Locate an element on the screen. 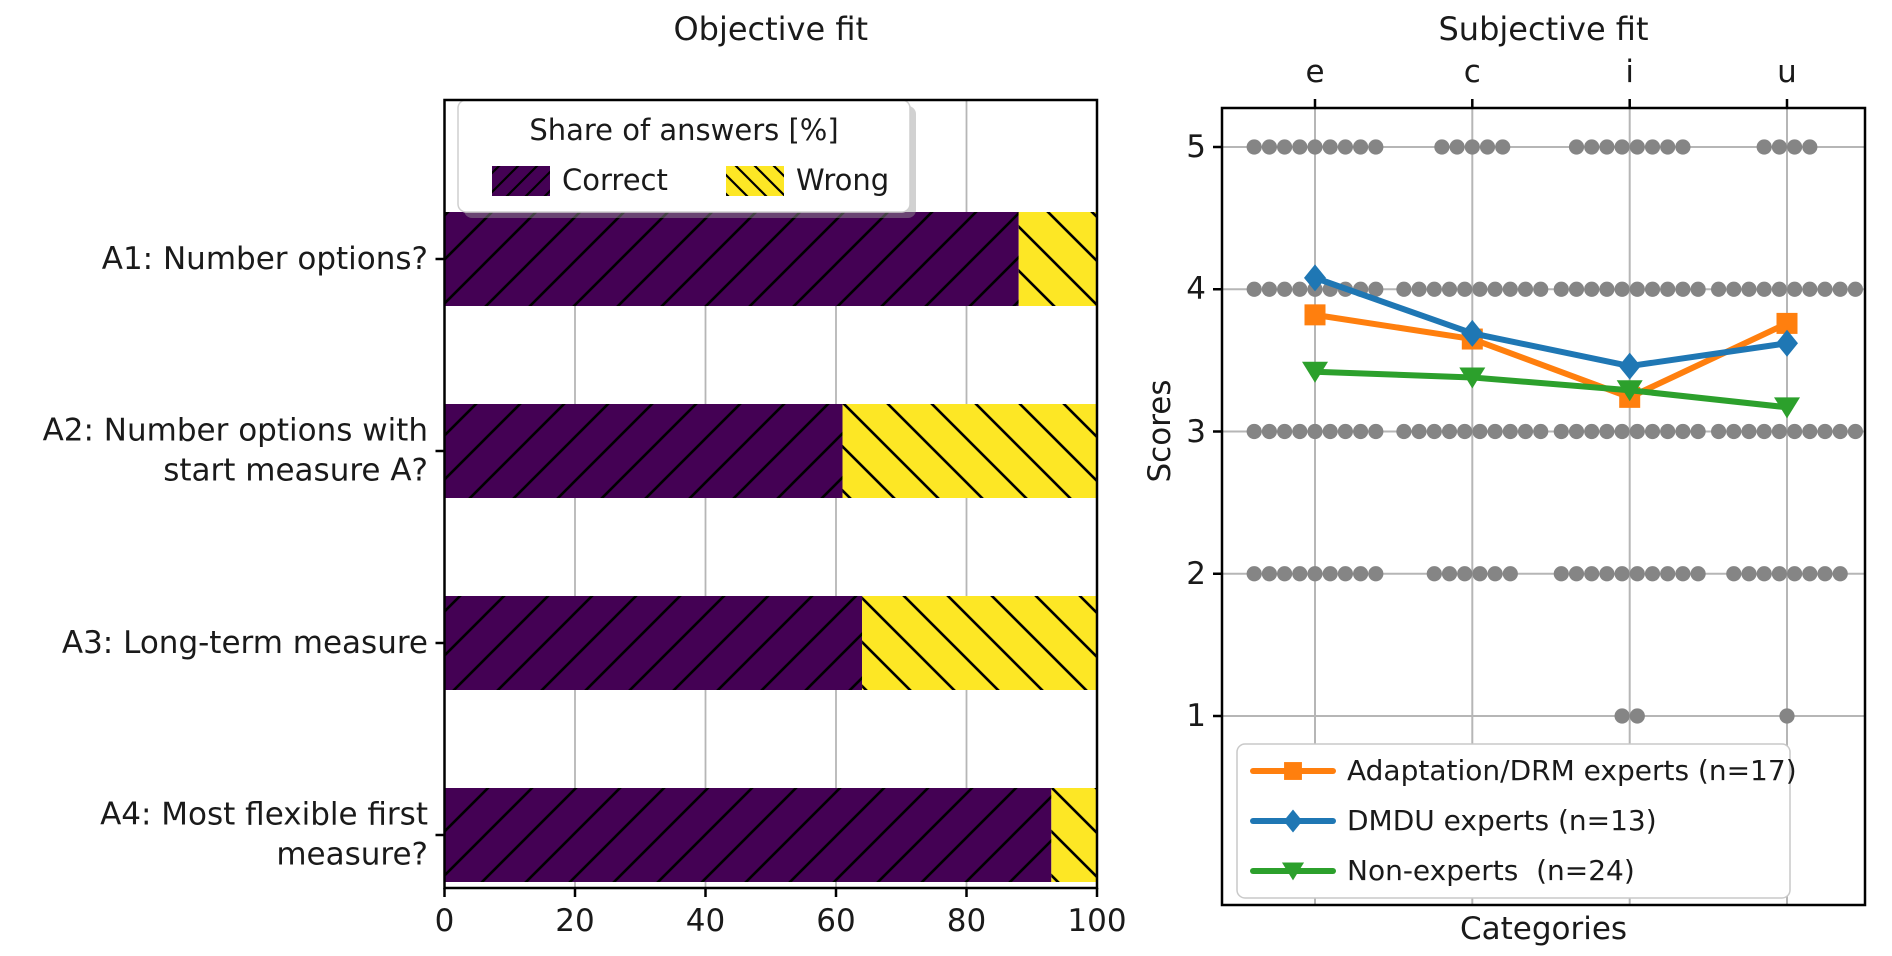 This screenshot has height=956, width=1892. category-label-a3: A3: Long-term measure is located at coordinates (244, 642).